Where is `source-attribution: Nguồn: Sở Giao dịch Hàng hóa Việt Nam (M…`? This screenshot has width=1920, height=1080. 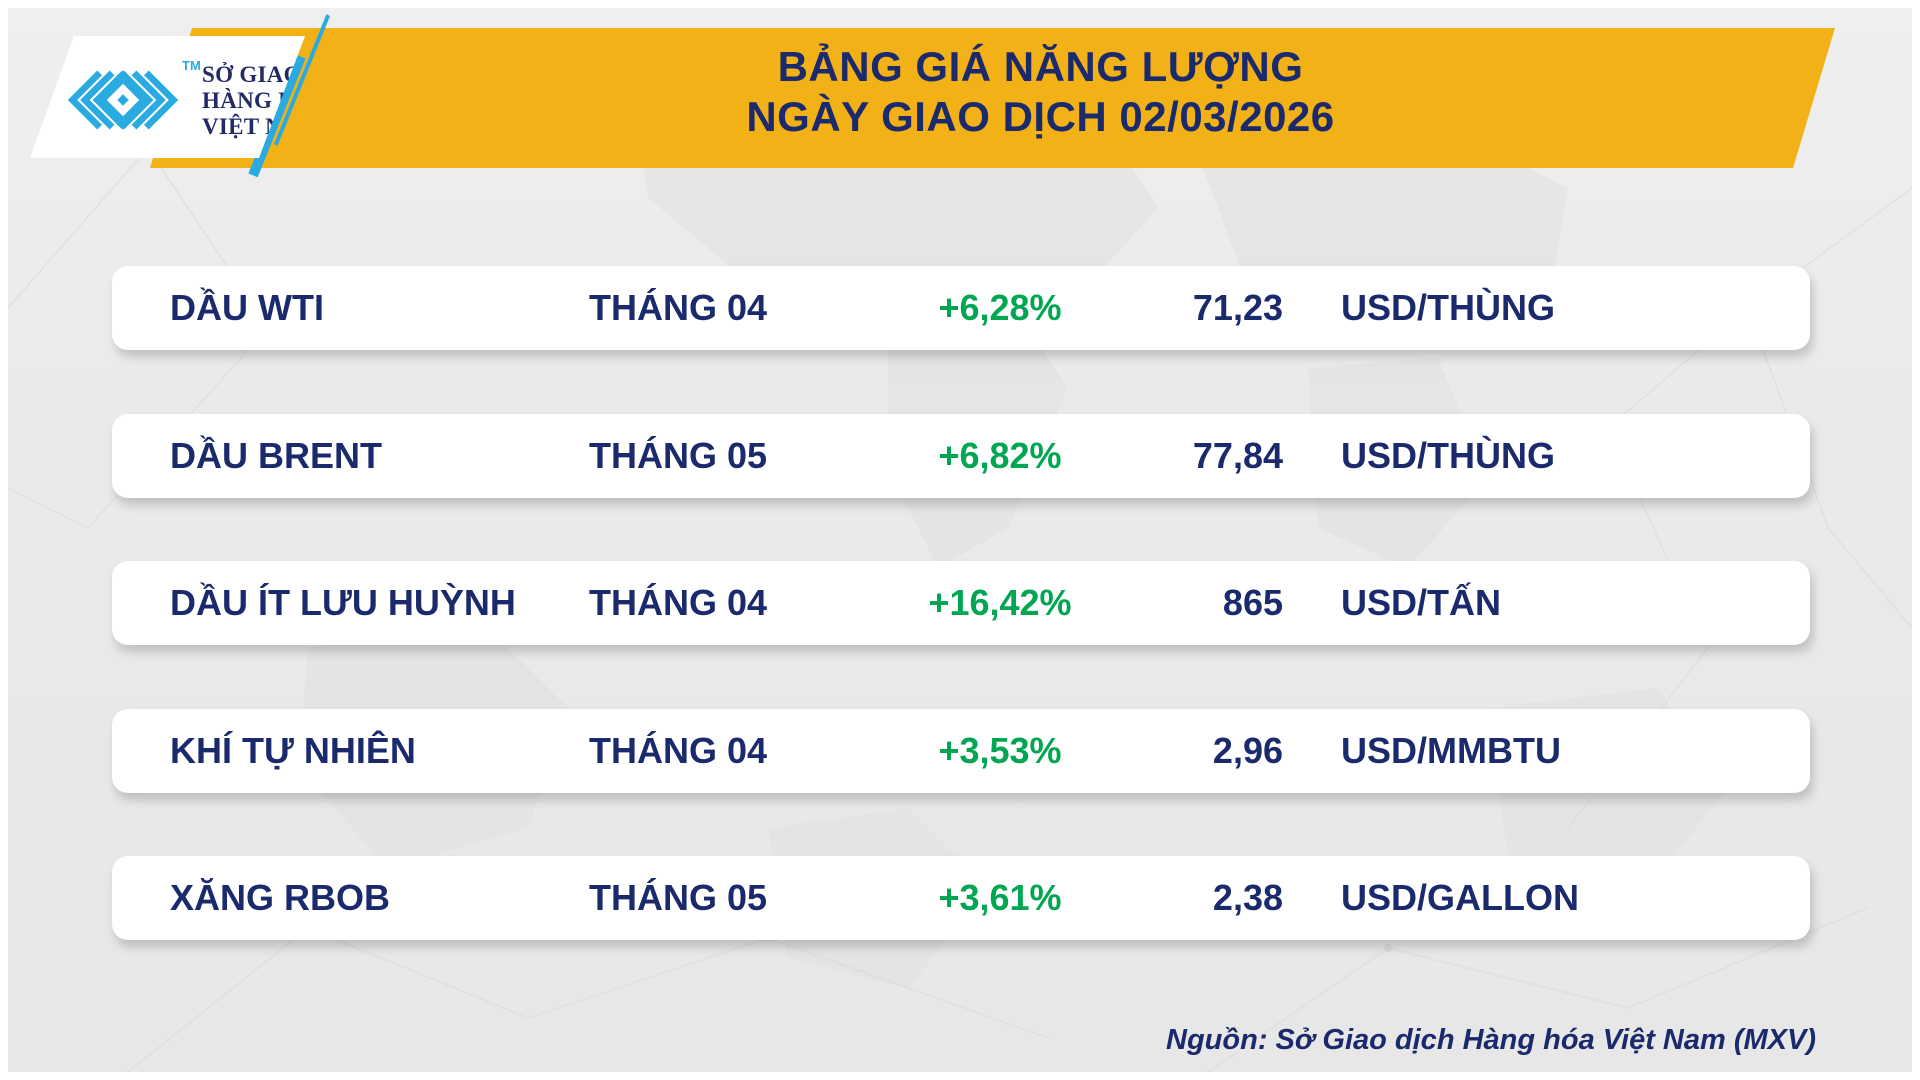
source-attribution: Nguồn: Sở Giao dịch Hàng hóa Việt Nam (M… is located at coordinates (1491, 1040).